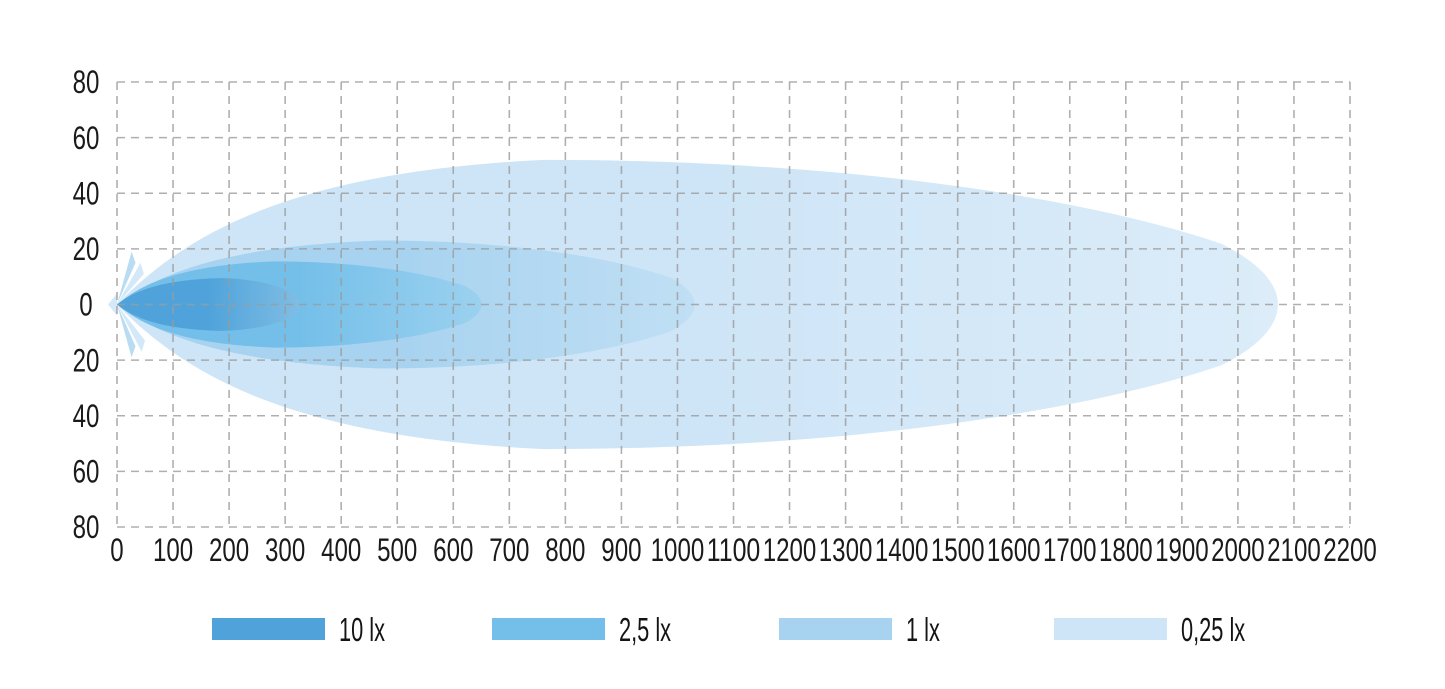 This screenshot has height=689, width=1445. I want to click on legend-label: 10 lx, so click(362, 629).